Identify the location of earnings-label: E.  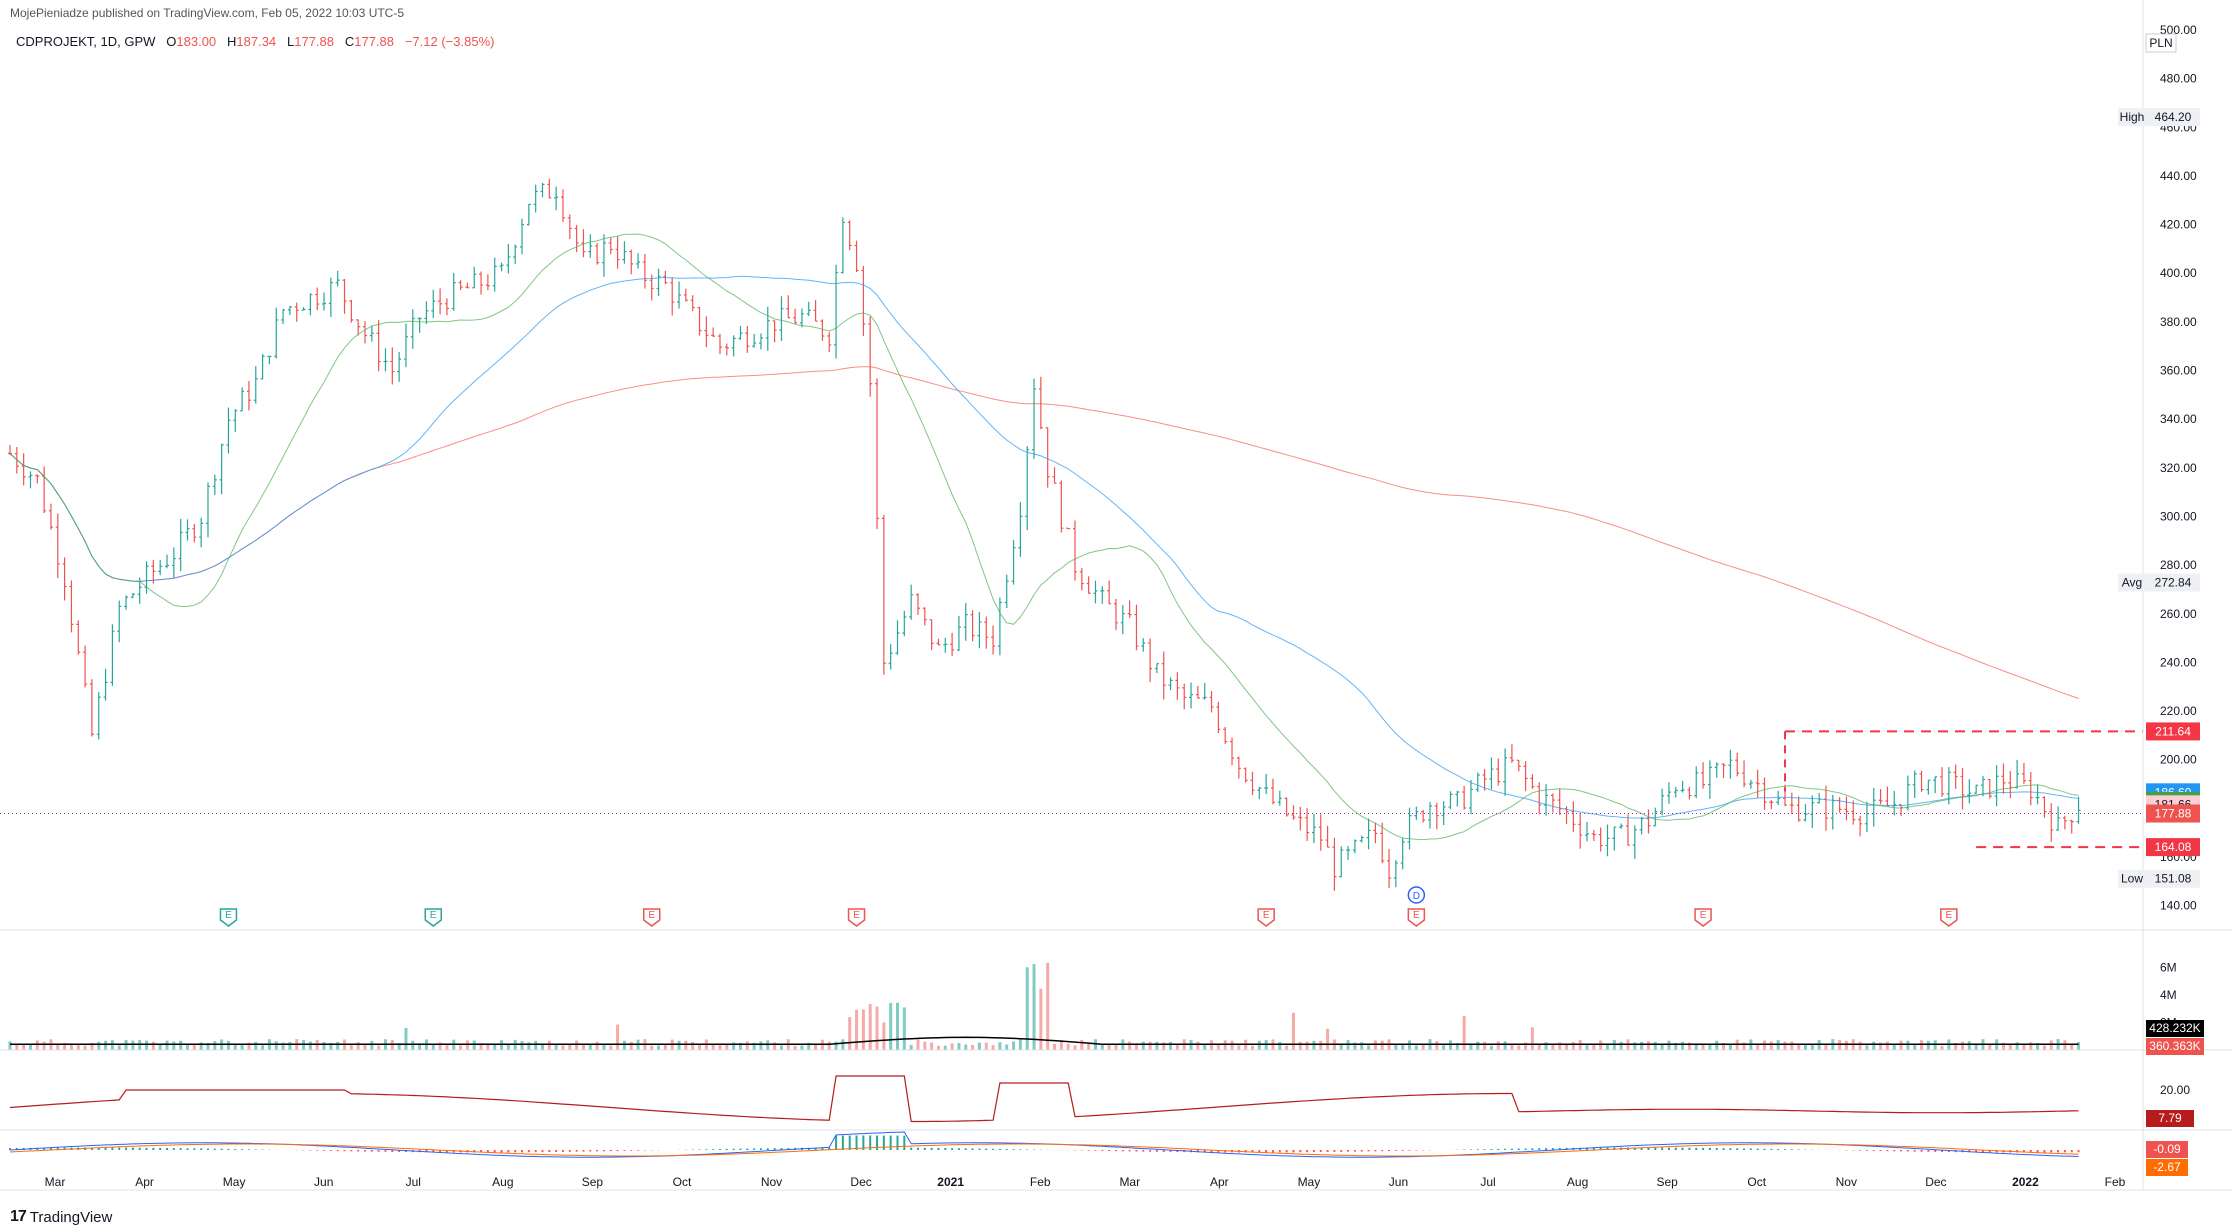
(1266, 915).